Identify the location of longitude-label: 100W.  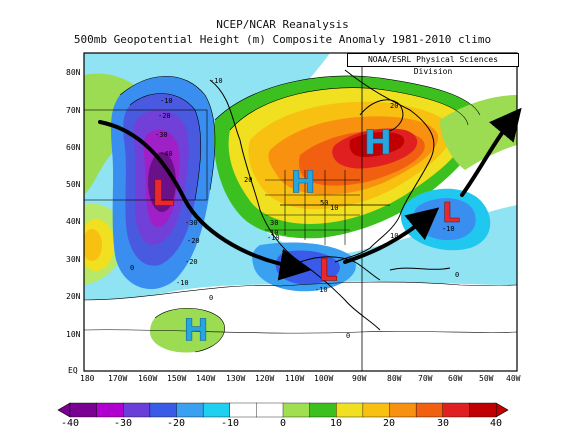
(324, 378).